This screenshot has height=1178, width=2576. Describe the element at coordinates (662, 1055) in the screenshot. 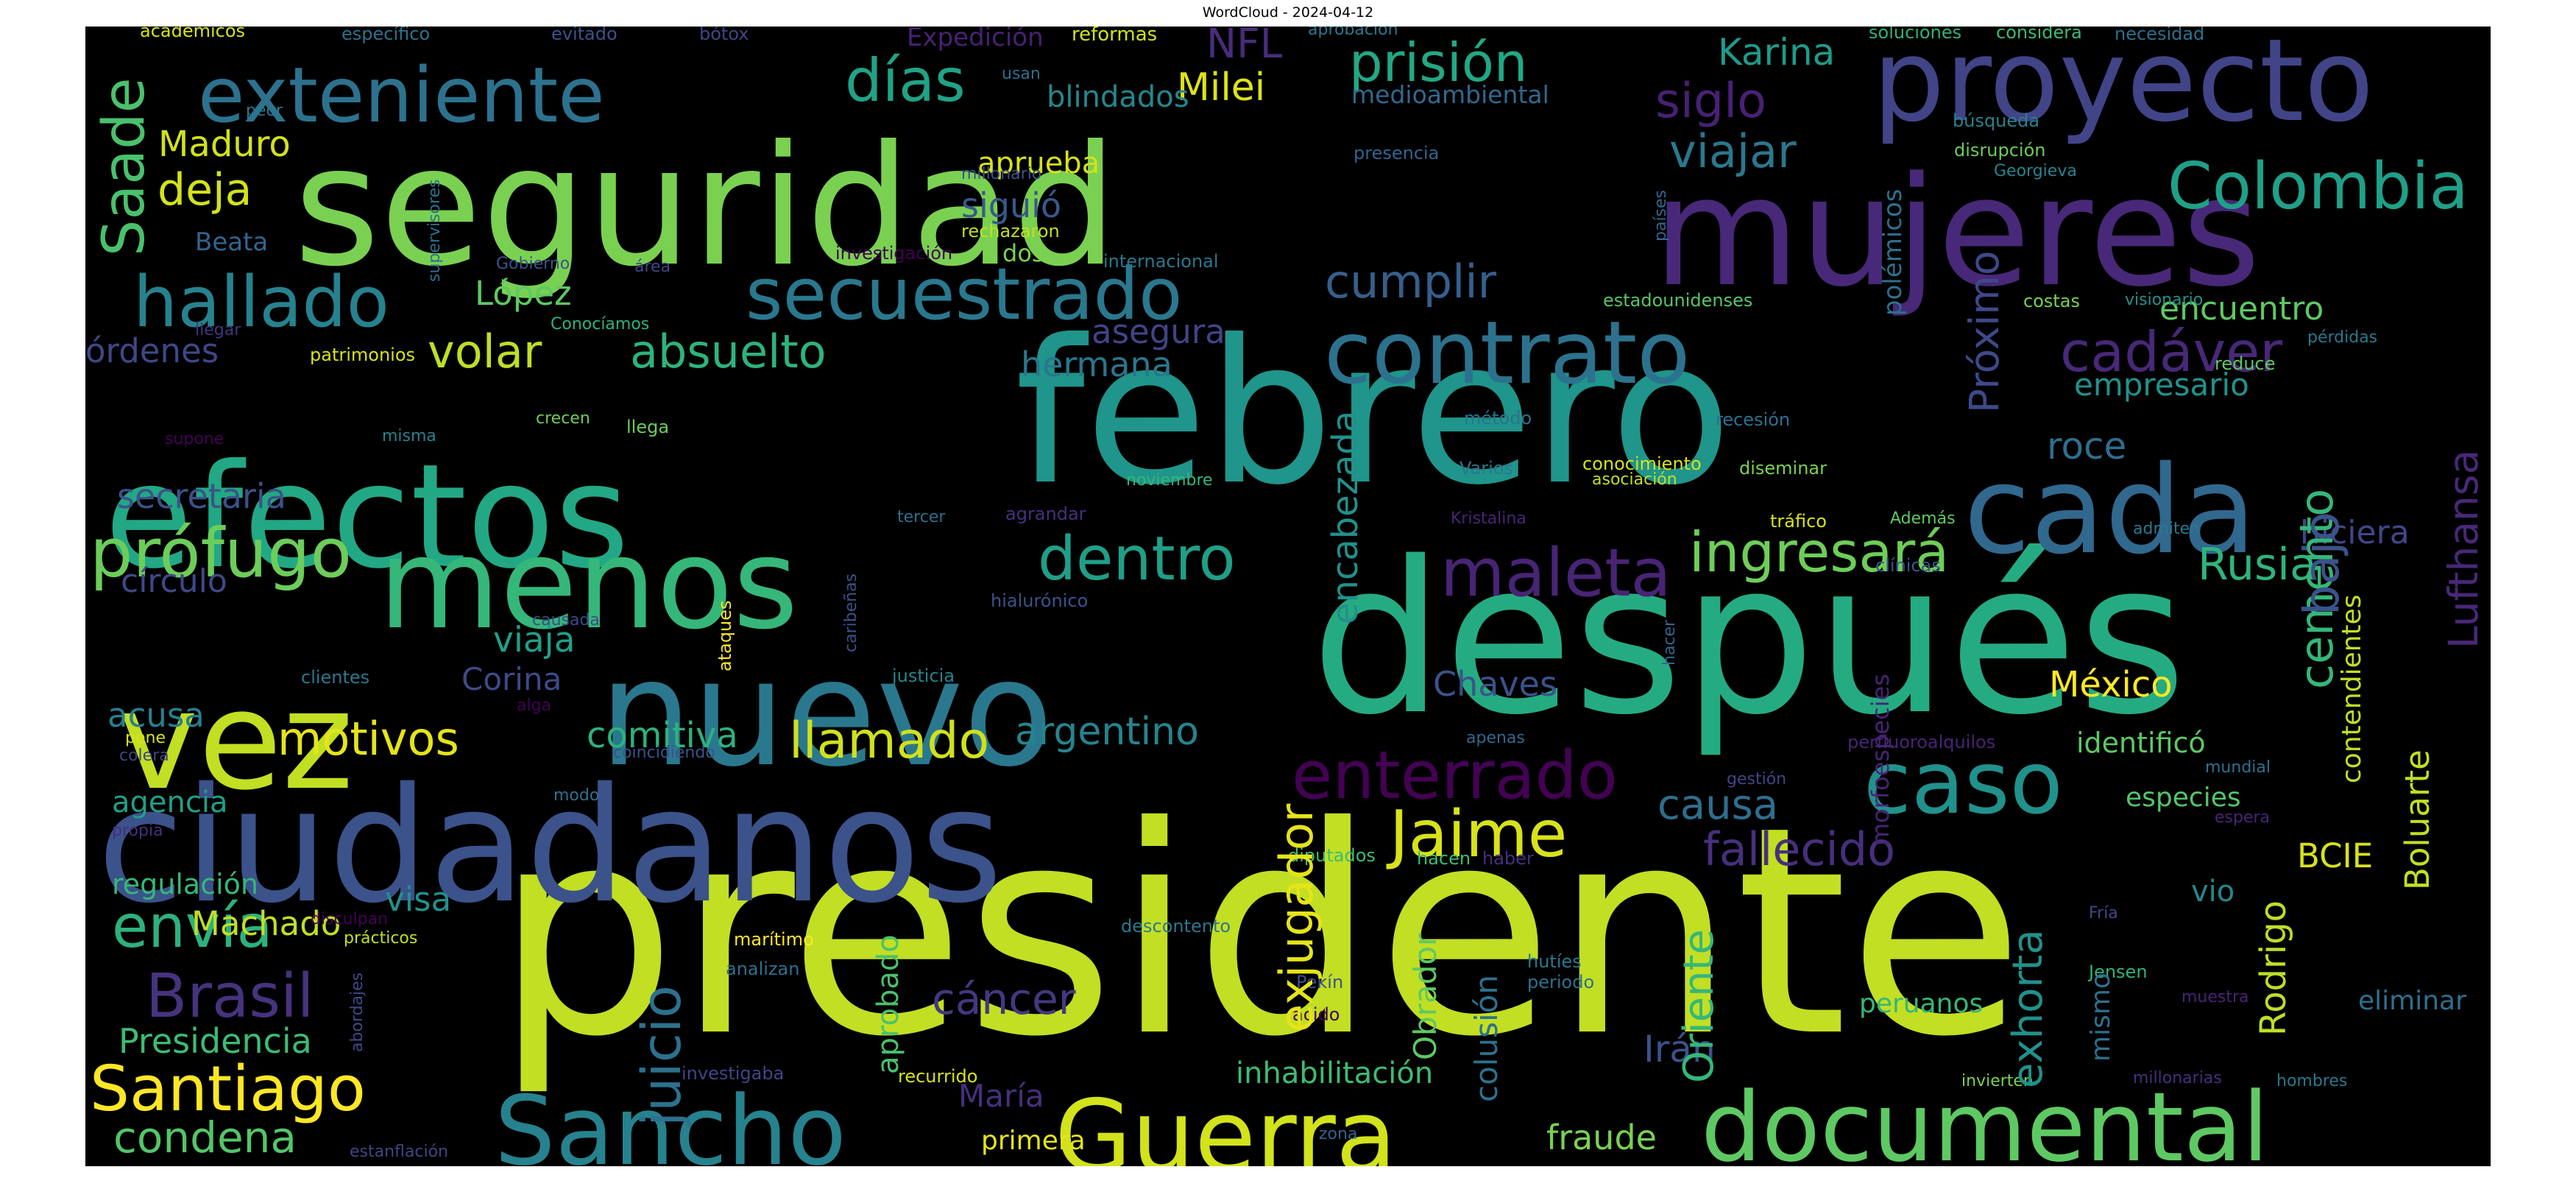

I see `word-juicio: juicio` at that location.